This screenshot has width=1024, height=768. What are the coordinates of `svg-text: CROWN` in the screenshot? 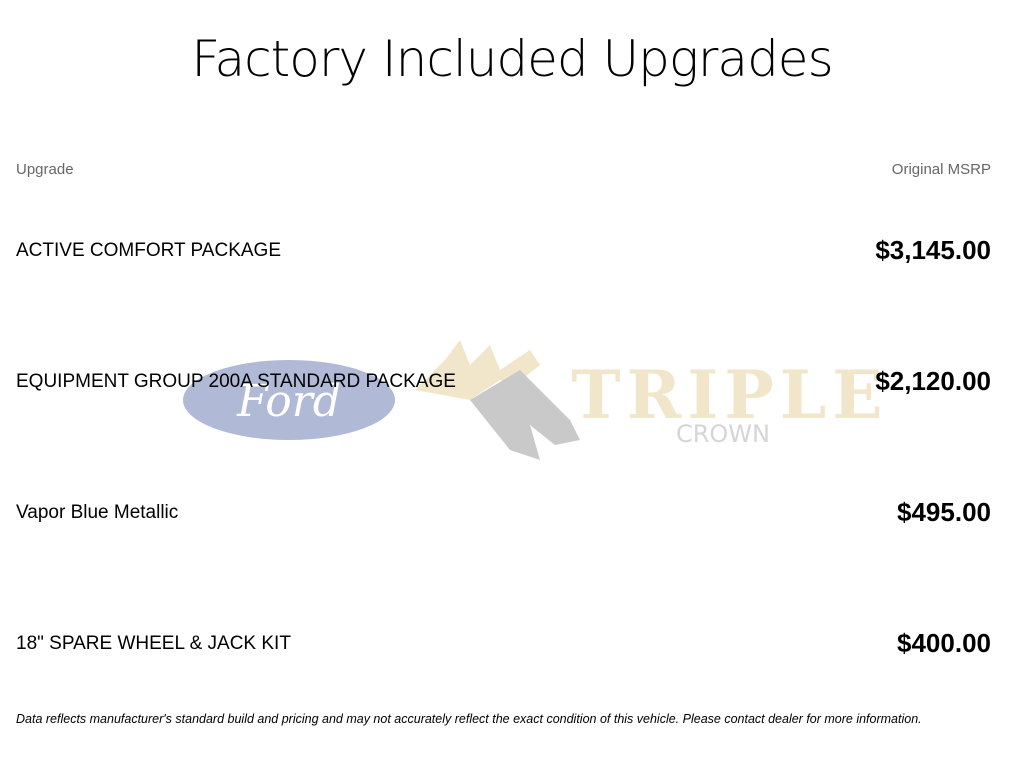 It's located at (723, 434).